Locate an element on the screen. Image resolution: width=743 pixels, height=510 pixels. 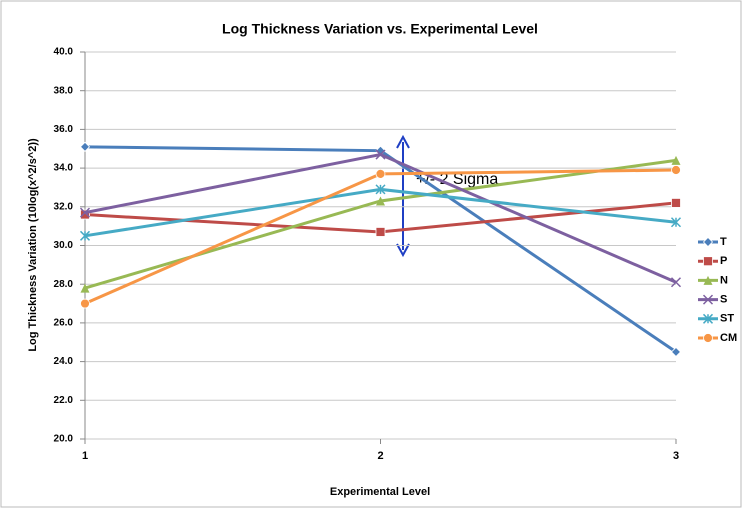
annotation: +/- 2 Sigma is located at coordinates (457, 179).